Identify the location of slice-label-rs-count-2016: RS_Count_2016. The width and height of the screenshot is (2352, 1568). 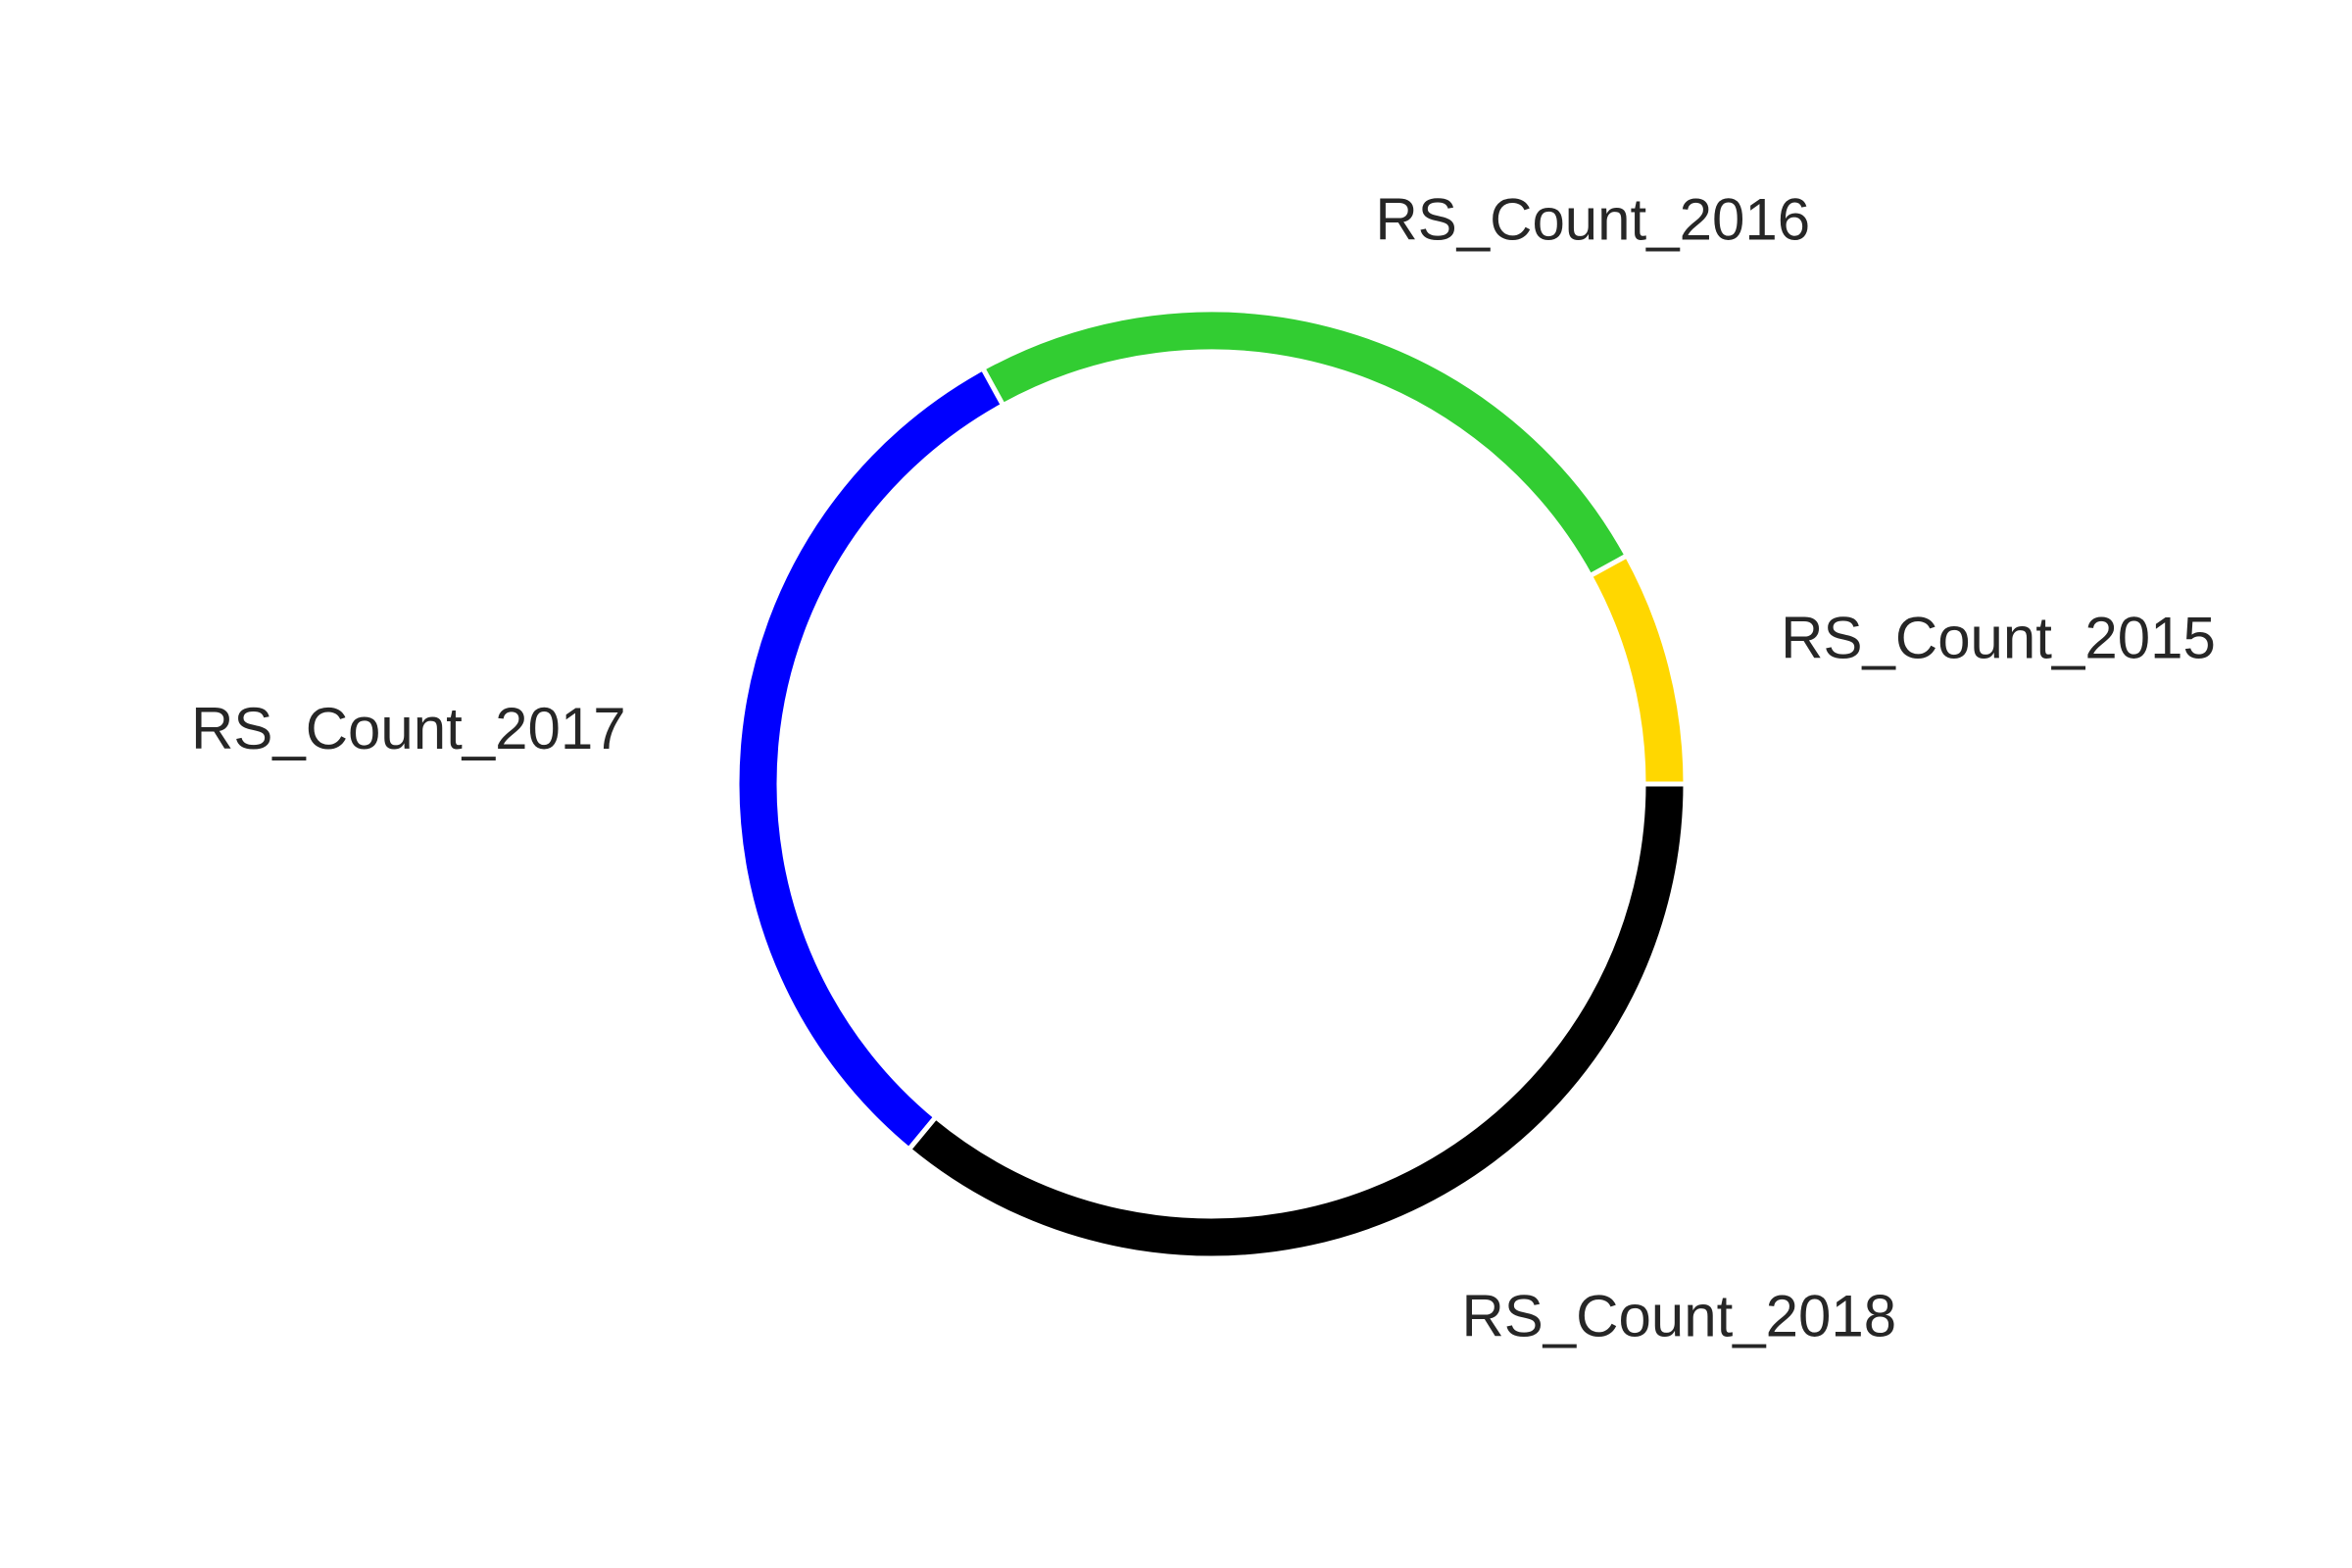
(1592, 219).